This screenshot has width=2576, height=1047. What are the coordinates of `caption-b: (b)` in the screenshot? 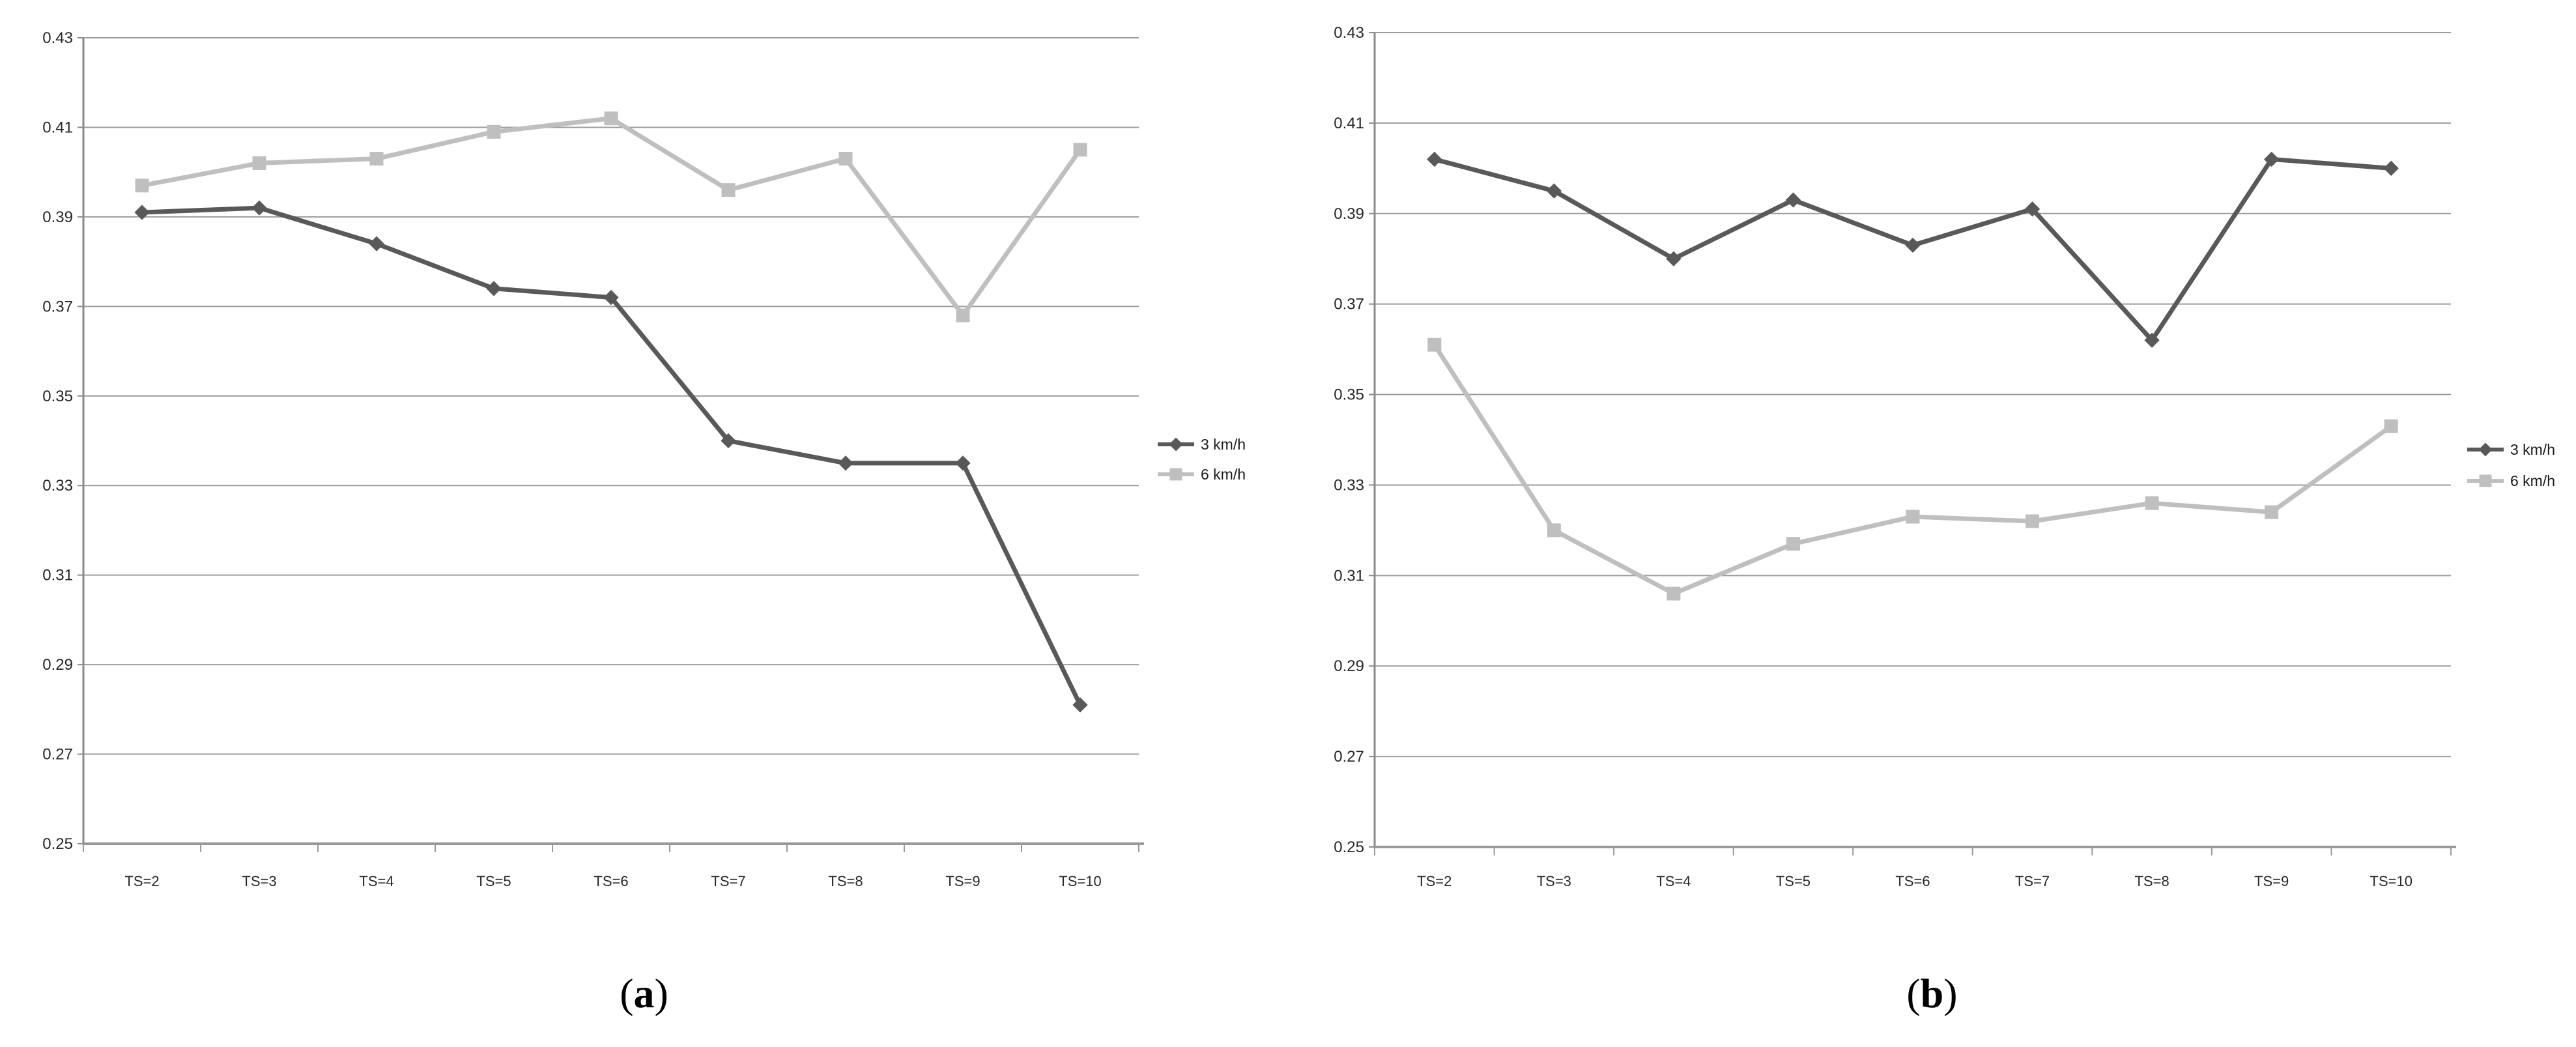 It's located at (1932, 993).